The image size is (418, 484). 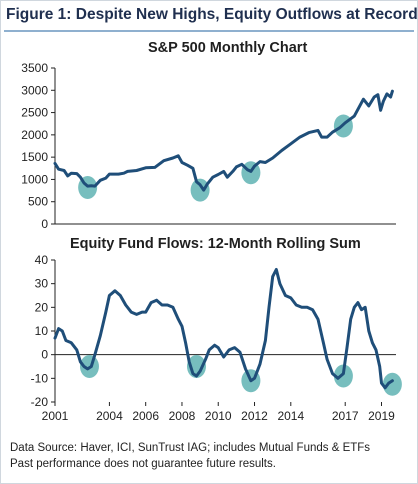 What do you see at coordinates (55, 416) in the screenshot?
I see `flows-x-tick-label: 2001` at bounding box center [55, 416].